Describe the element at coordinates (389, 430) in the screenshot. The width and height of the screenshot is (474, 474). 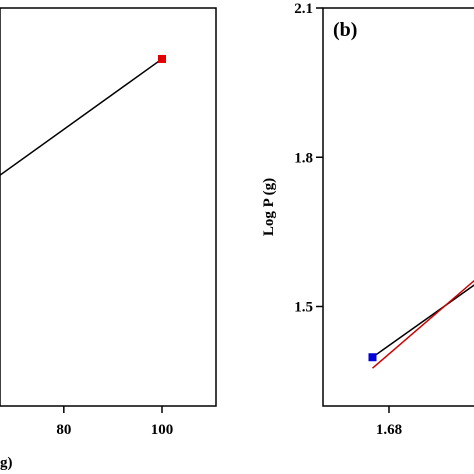
I see `x-tick-label: 1.68` at that location.